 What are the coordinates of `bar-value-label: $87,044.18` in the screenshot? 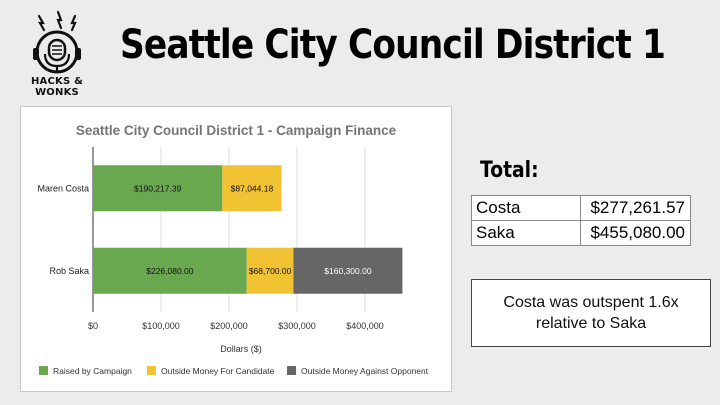 It's located at (252, 188).